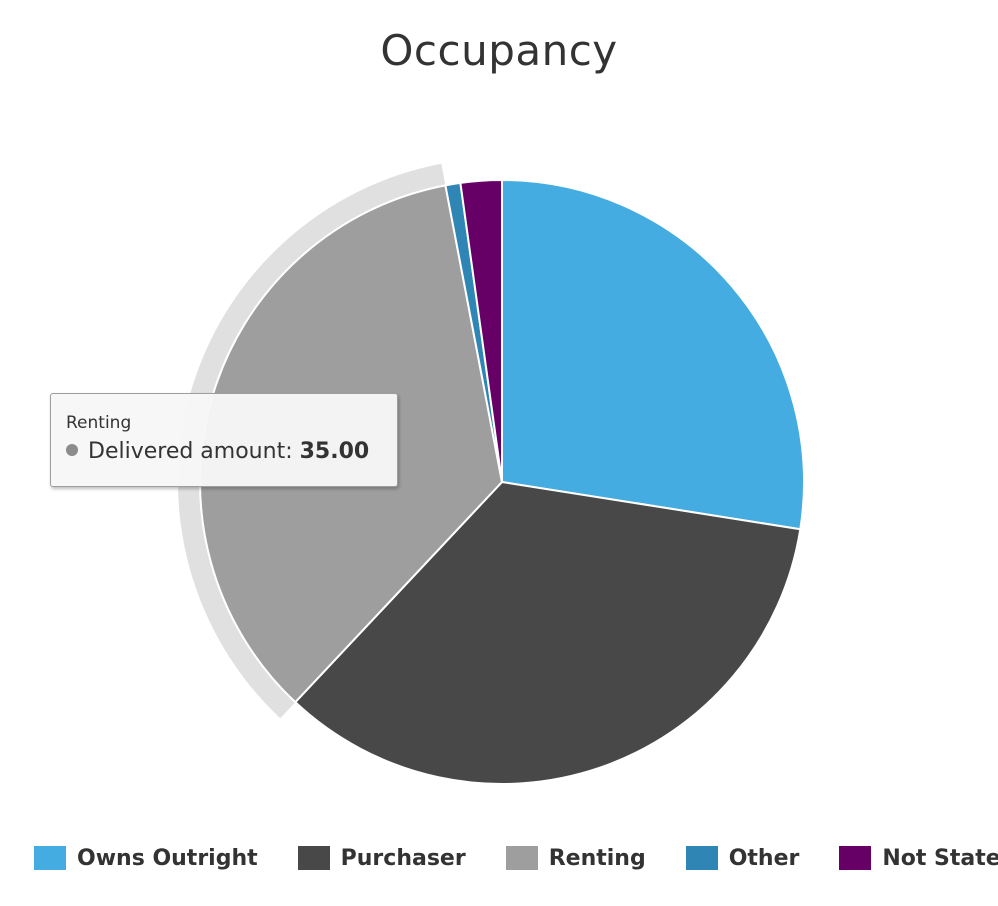 The width and height of the screenshot is (998, 906). Describe the element at coordinates (940, 858) in the screenshot. I see `legend-label: Not Stated` at that location.